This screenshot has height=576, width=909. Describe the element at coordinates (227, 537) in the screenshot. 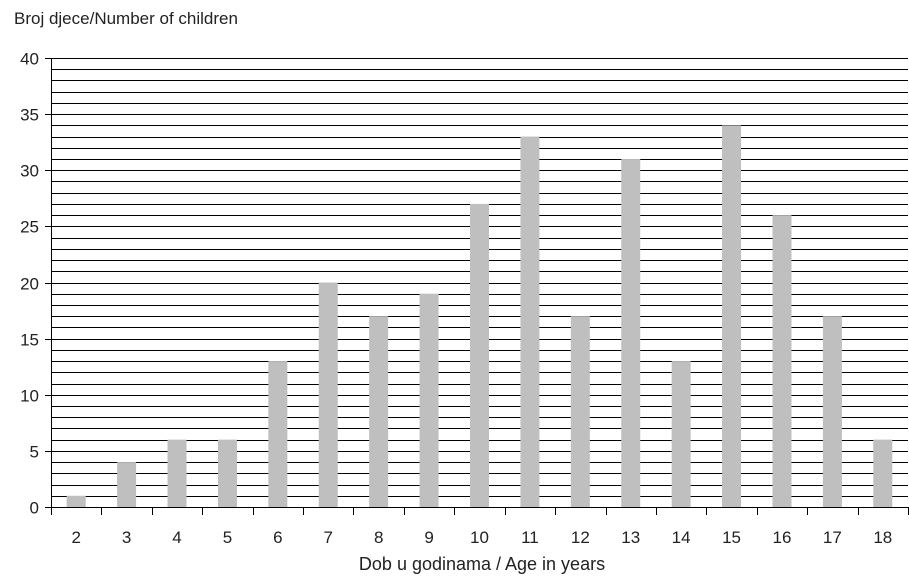

I see `x-tick-label: 5` at that location.